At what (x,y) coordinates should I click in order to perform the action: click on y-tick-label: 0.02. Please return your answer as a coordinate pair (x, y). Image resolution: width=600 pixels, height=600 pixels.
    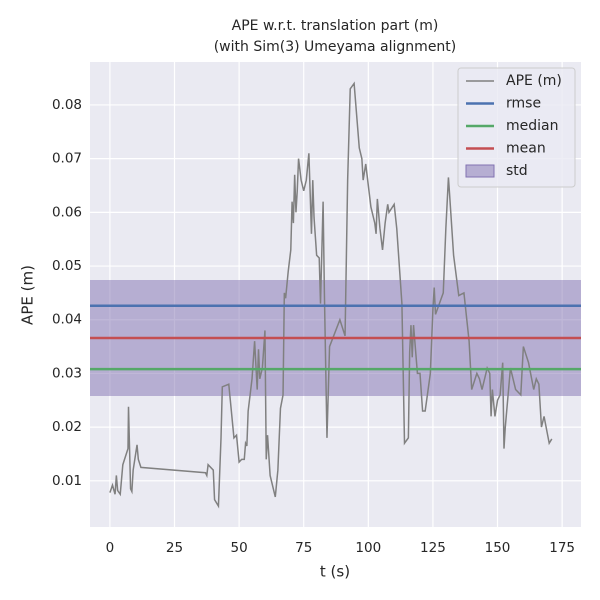
    Looking at the image, I should click on (67, 427).